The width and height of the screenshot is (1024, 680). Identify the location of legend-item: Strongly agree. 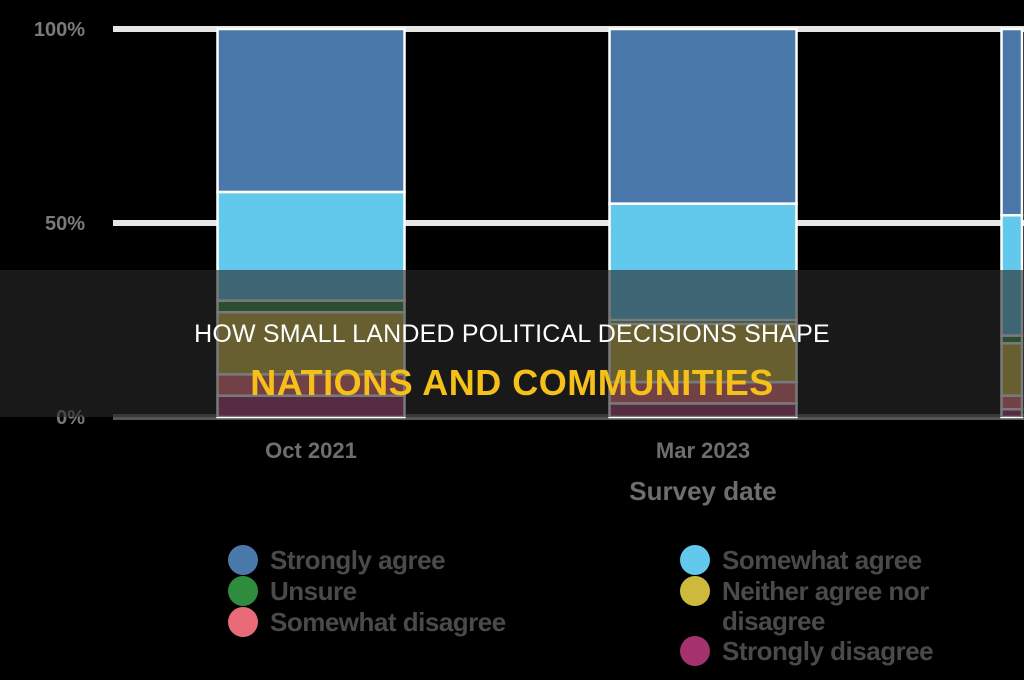
(438, 560).